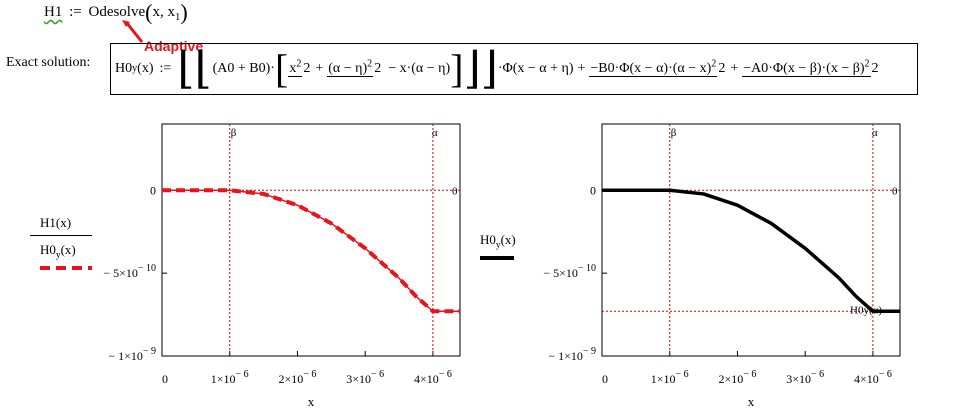 Image resolution: width=957 pixels, height=413 pixels. What do you see at coordinates (174, 46) in the screenshot?
I see `solver-adaptive-label: Adaptive` at bounding box center [174, 46].